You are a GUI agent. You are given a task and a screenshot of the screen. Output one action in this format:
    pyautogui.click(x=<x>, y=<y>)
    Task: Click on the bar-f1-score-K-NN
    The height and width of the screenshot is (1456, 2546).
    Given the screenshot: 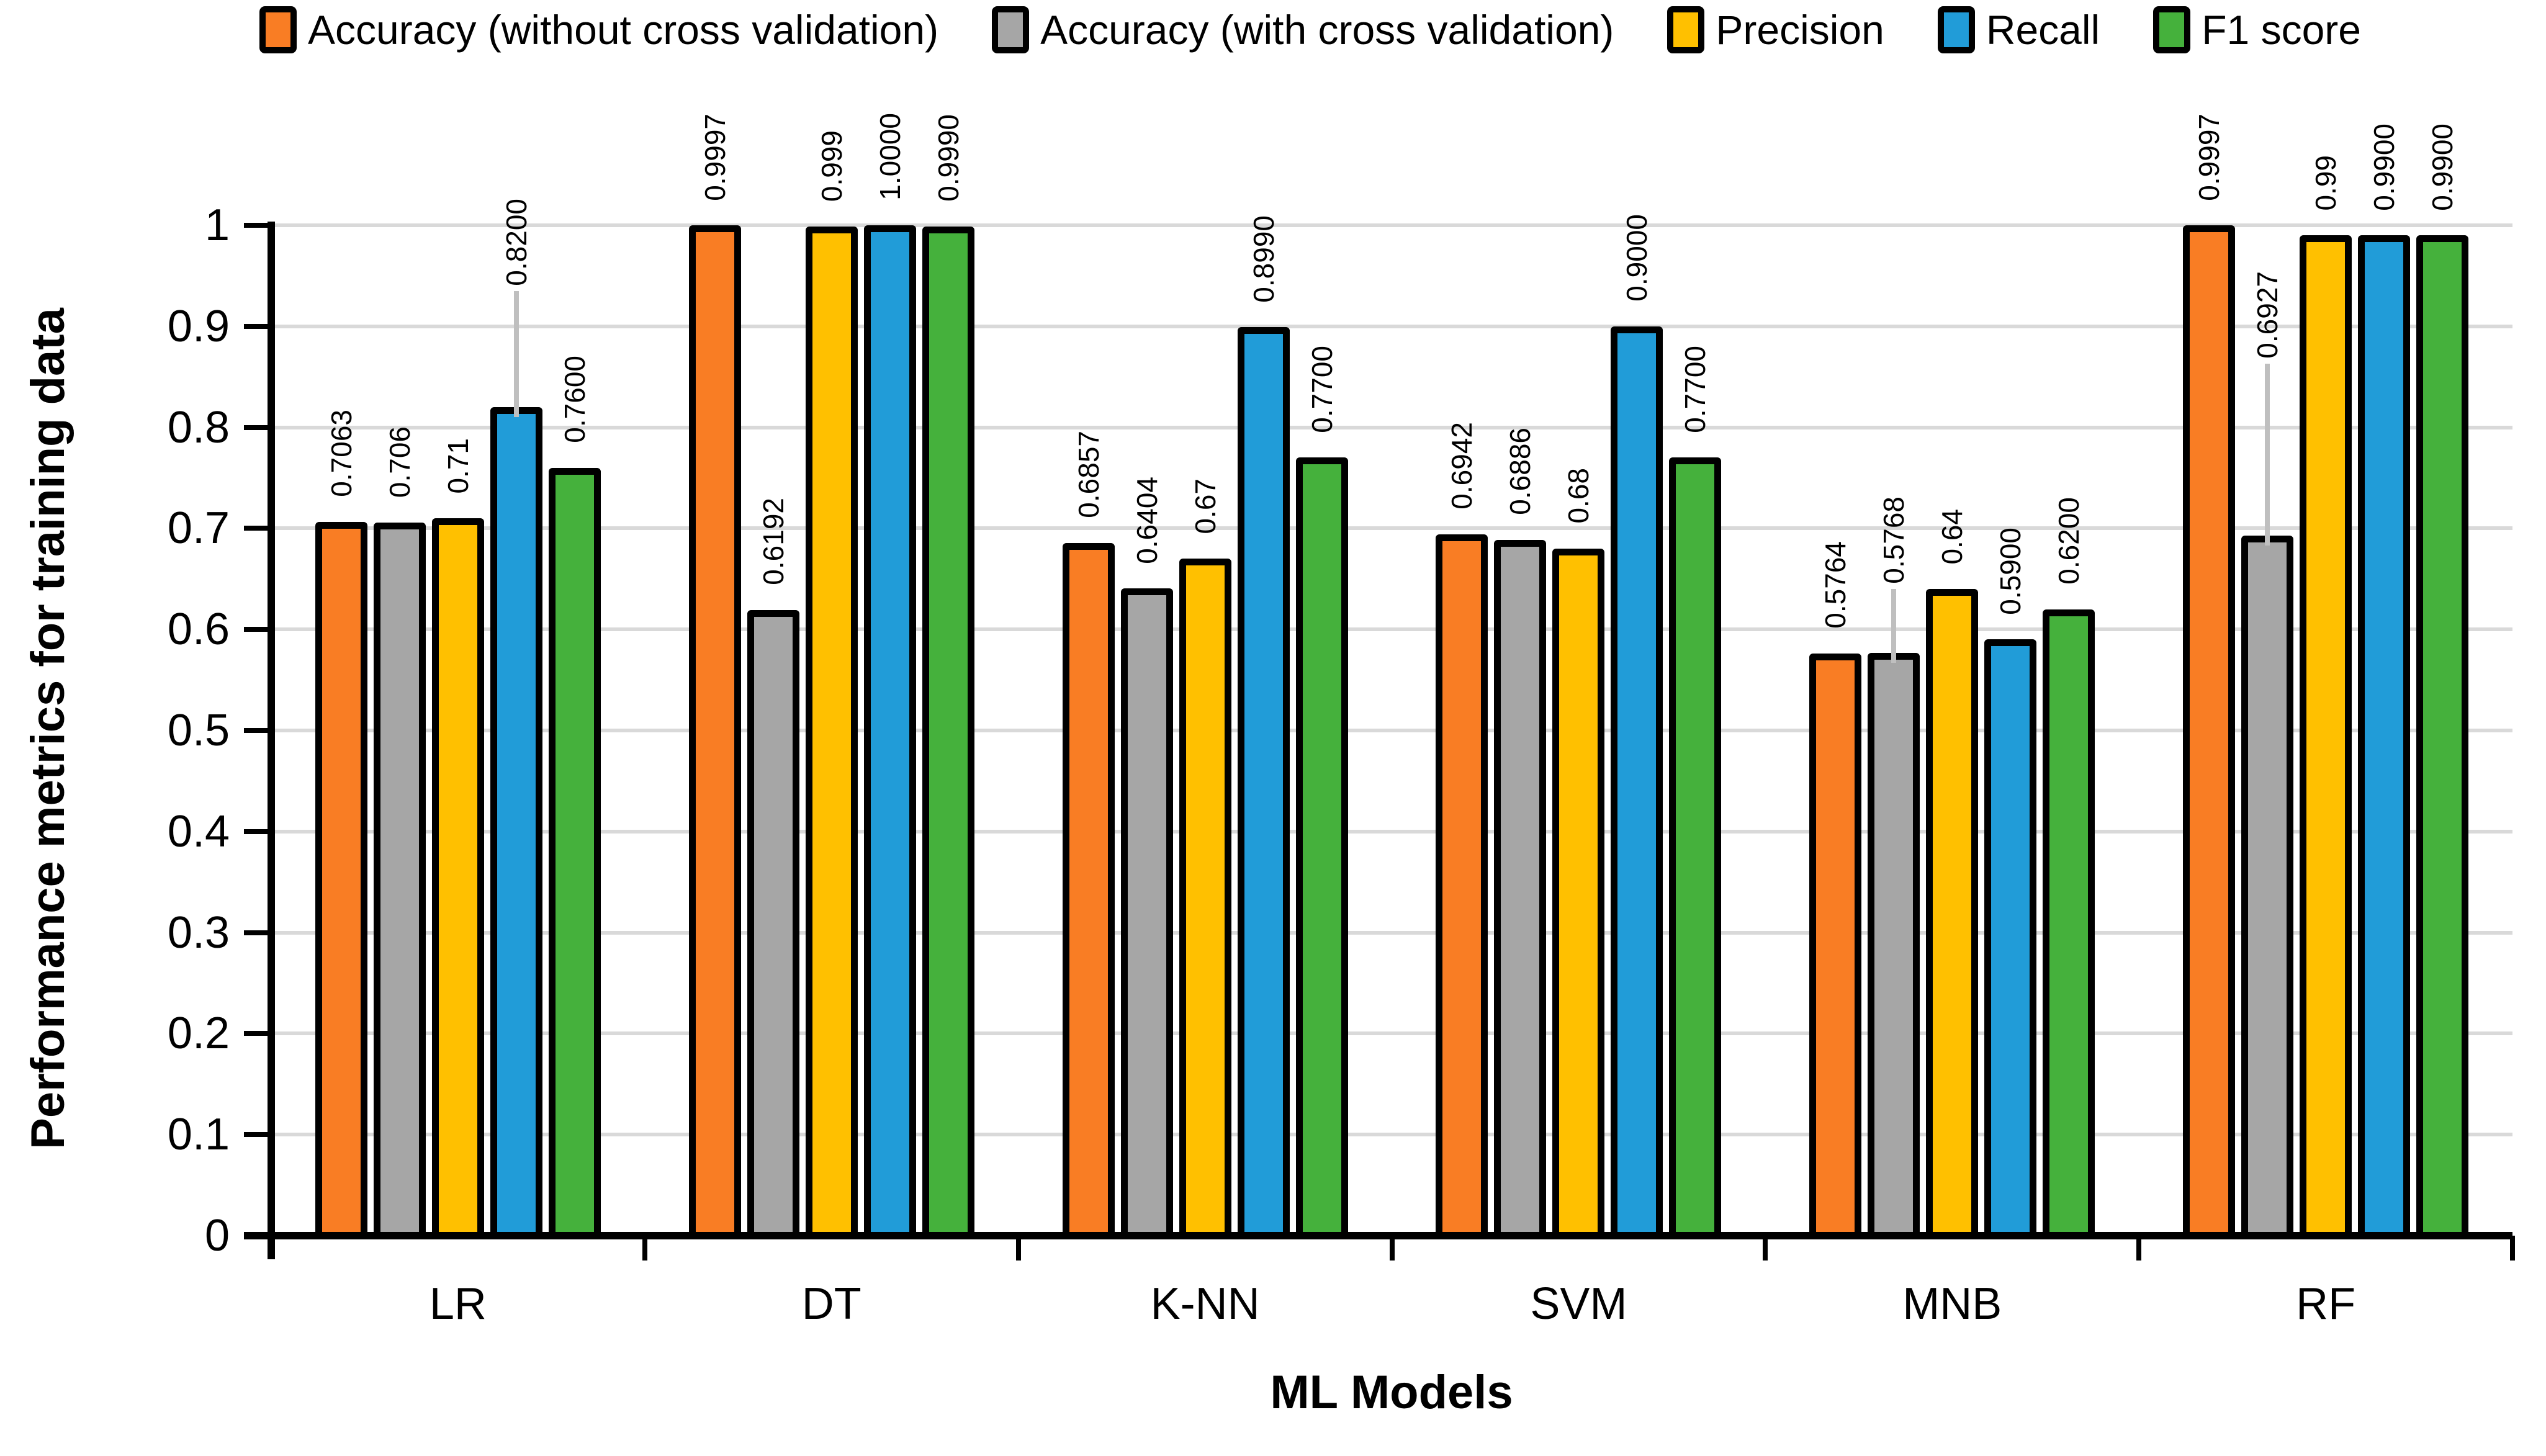 What is the action you would take?
    pyautogui.click(x=1321, y=848)
    